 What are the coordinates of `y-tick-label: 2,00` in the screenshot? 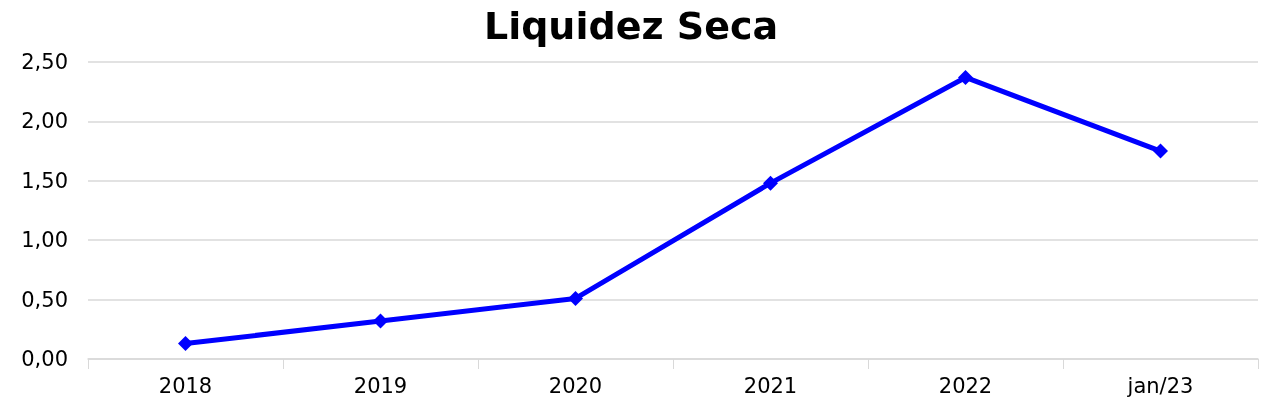 It's located at (44, 121).